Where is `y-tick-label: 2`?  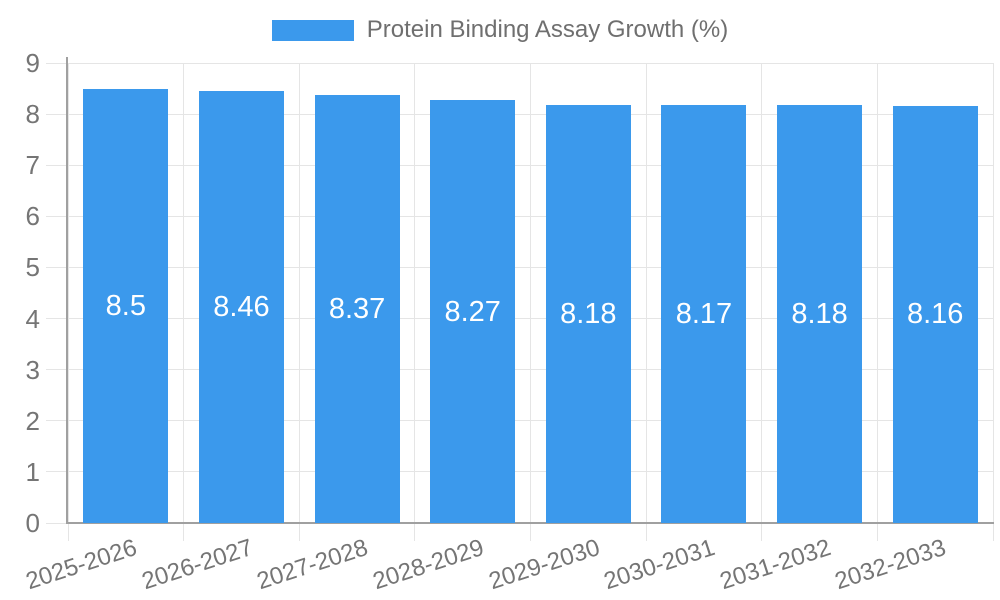 y-tick-label: 2 is located at coordinates (32, 420).